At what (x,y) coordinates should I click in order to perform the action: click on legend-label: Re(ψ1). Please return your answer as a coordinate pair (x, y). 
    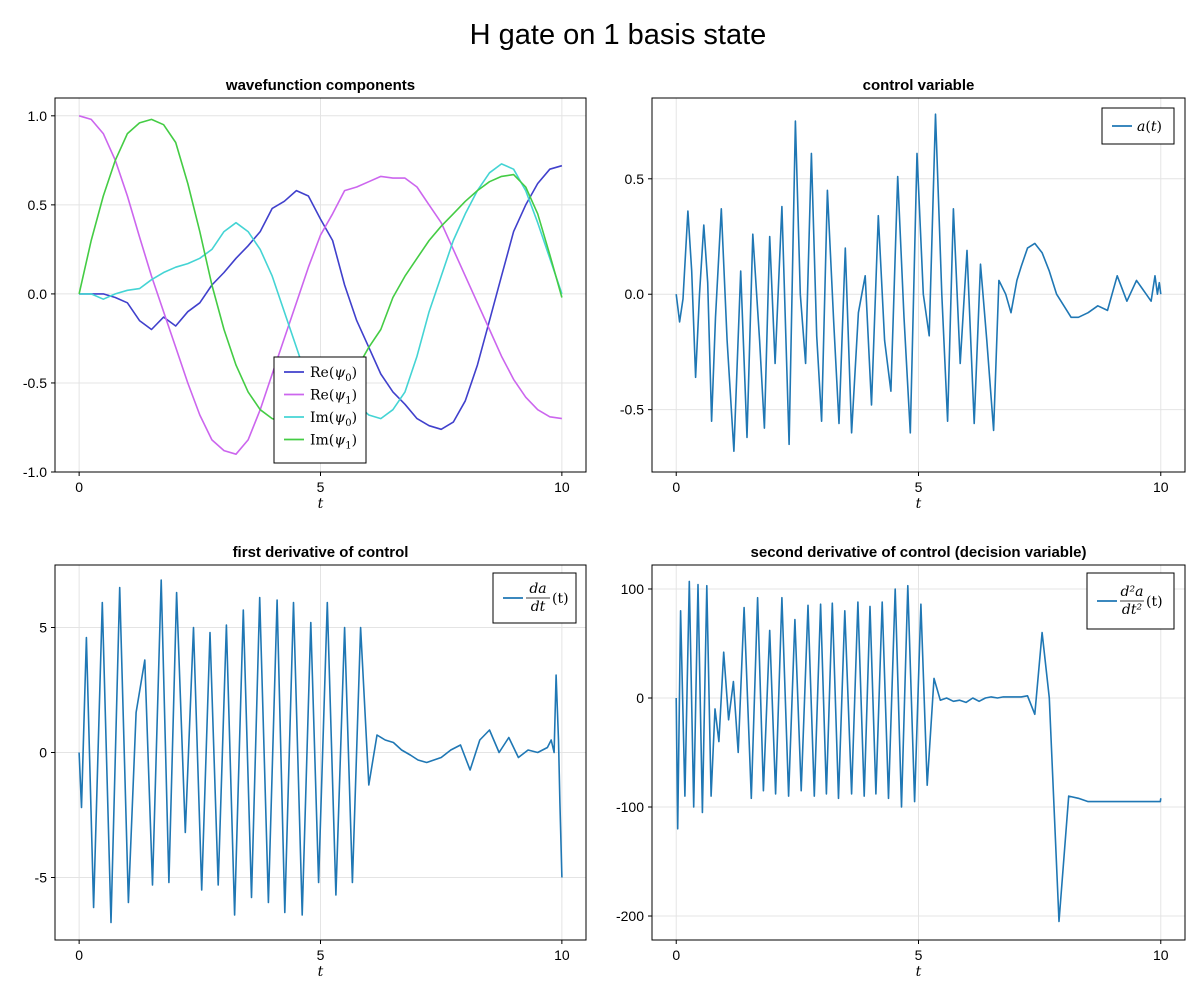
    Looking at the image, I should click on (333, 397).